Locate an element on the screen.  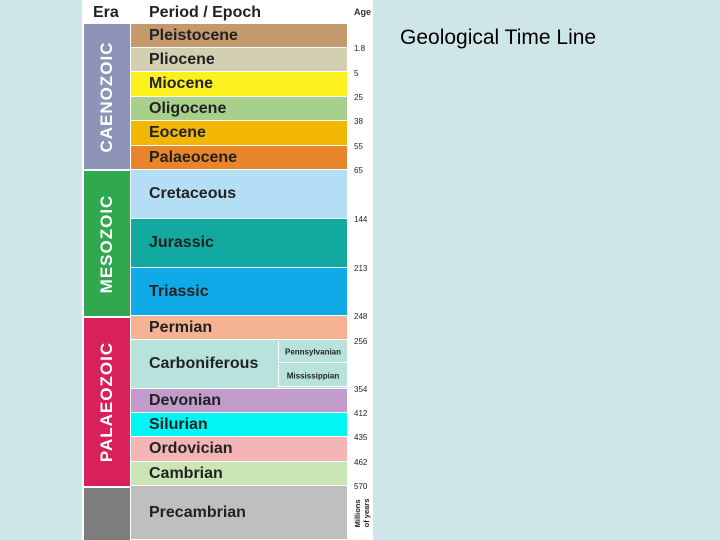
subperiod-label: Mississippian is located at coordinates (313, 375).